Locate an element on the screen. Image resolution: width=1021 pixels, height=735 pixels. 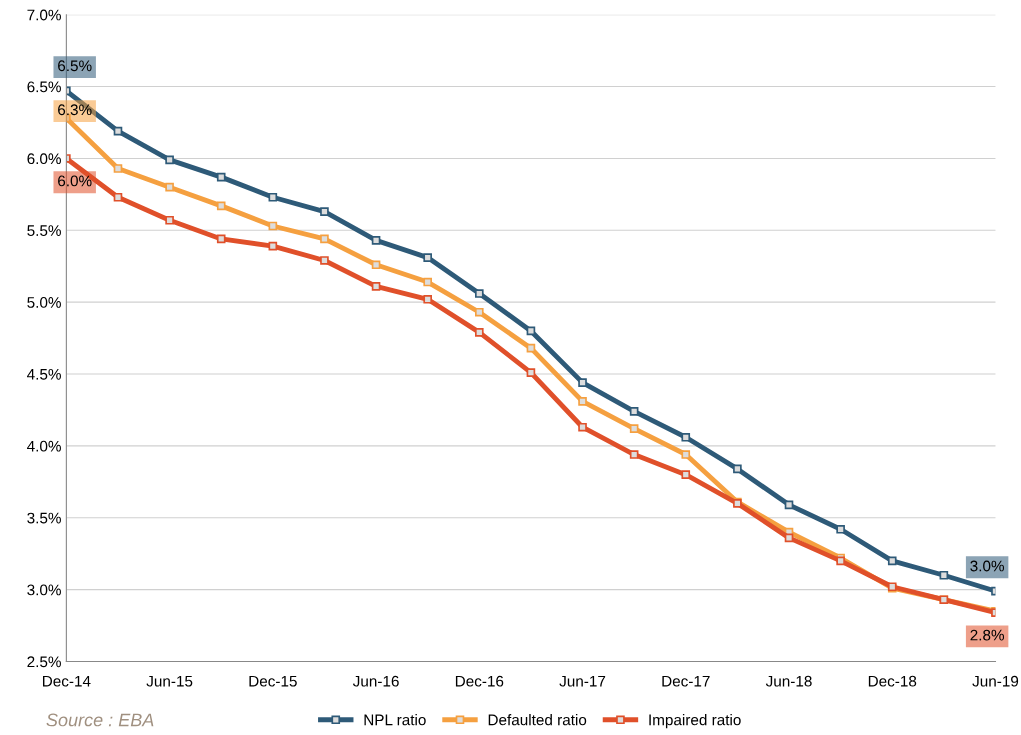
x-tick-label: Dec-18 is located at coordinates (892, 681).